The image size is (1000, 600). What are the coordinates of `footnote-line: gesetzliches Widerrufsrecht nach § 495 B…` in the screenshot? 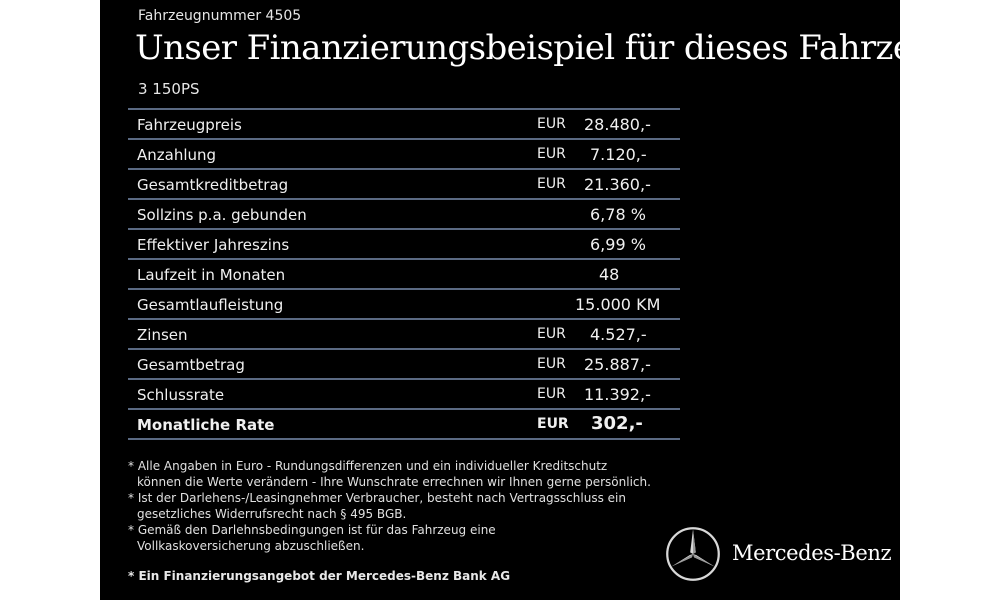 It's located at (272, 514).